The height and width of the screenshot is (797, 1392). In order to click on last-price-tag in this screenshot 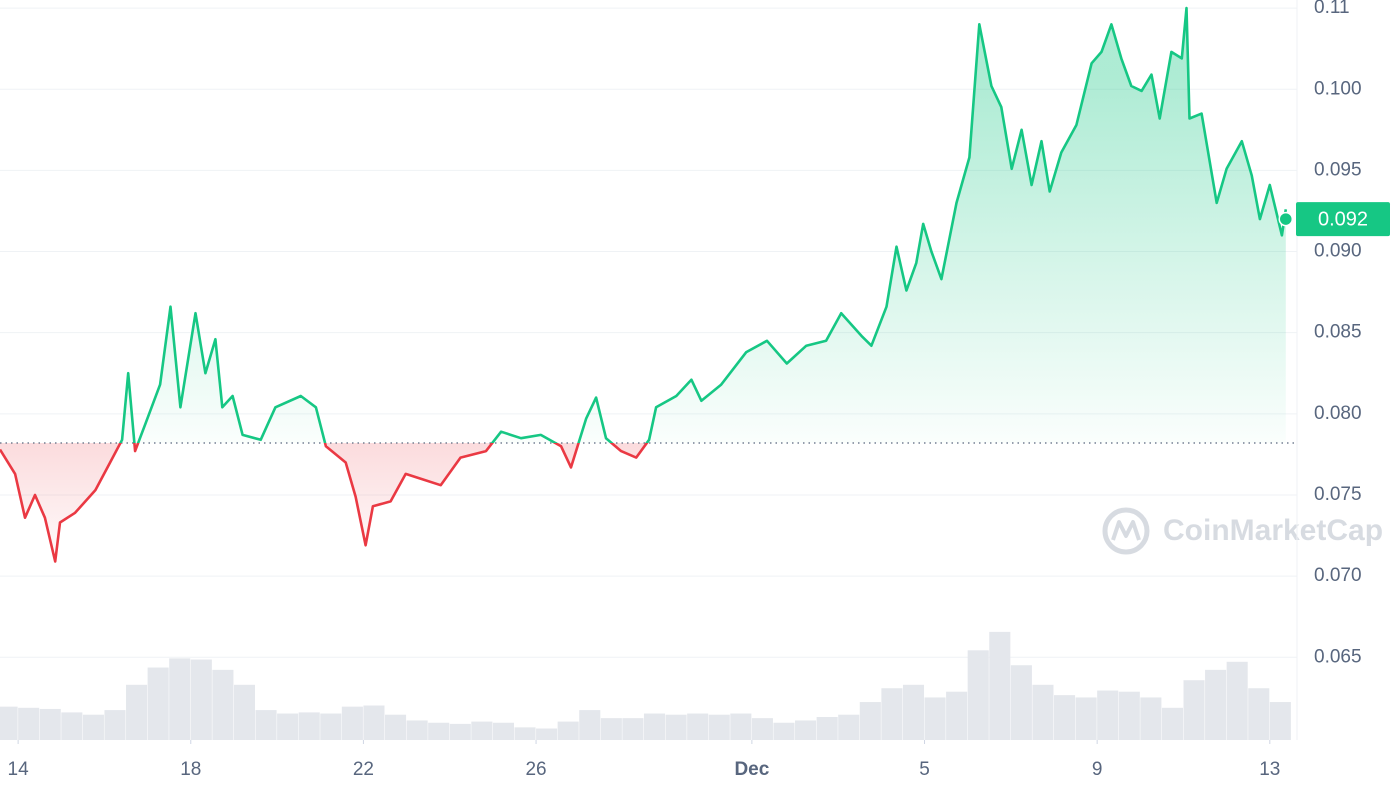, I will do `click(1343, 219)`.